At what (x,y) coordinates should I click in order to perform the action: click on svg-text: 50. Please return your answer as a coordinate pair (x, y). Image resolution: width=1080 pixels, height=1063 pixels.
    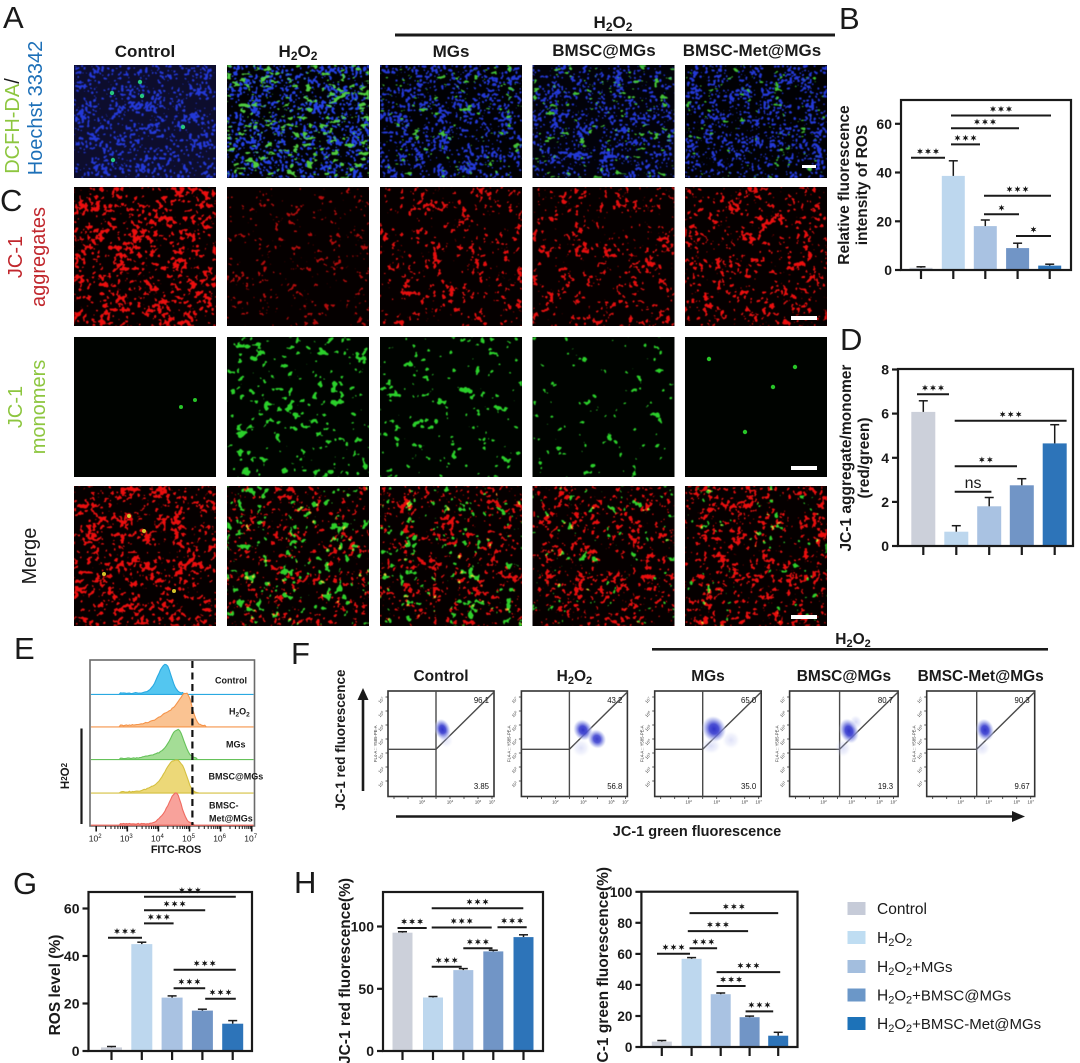
    Looking at the image, I should click on (366, 989).